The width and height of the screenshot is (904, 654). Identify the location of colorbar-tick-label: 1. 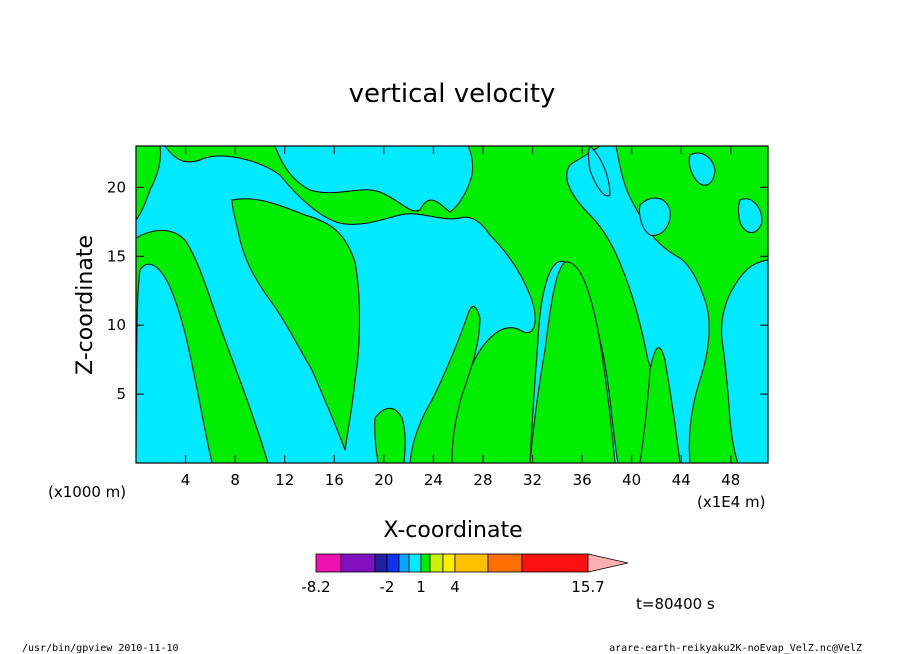
(421, 587).